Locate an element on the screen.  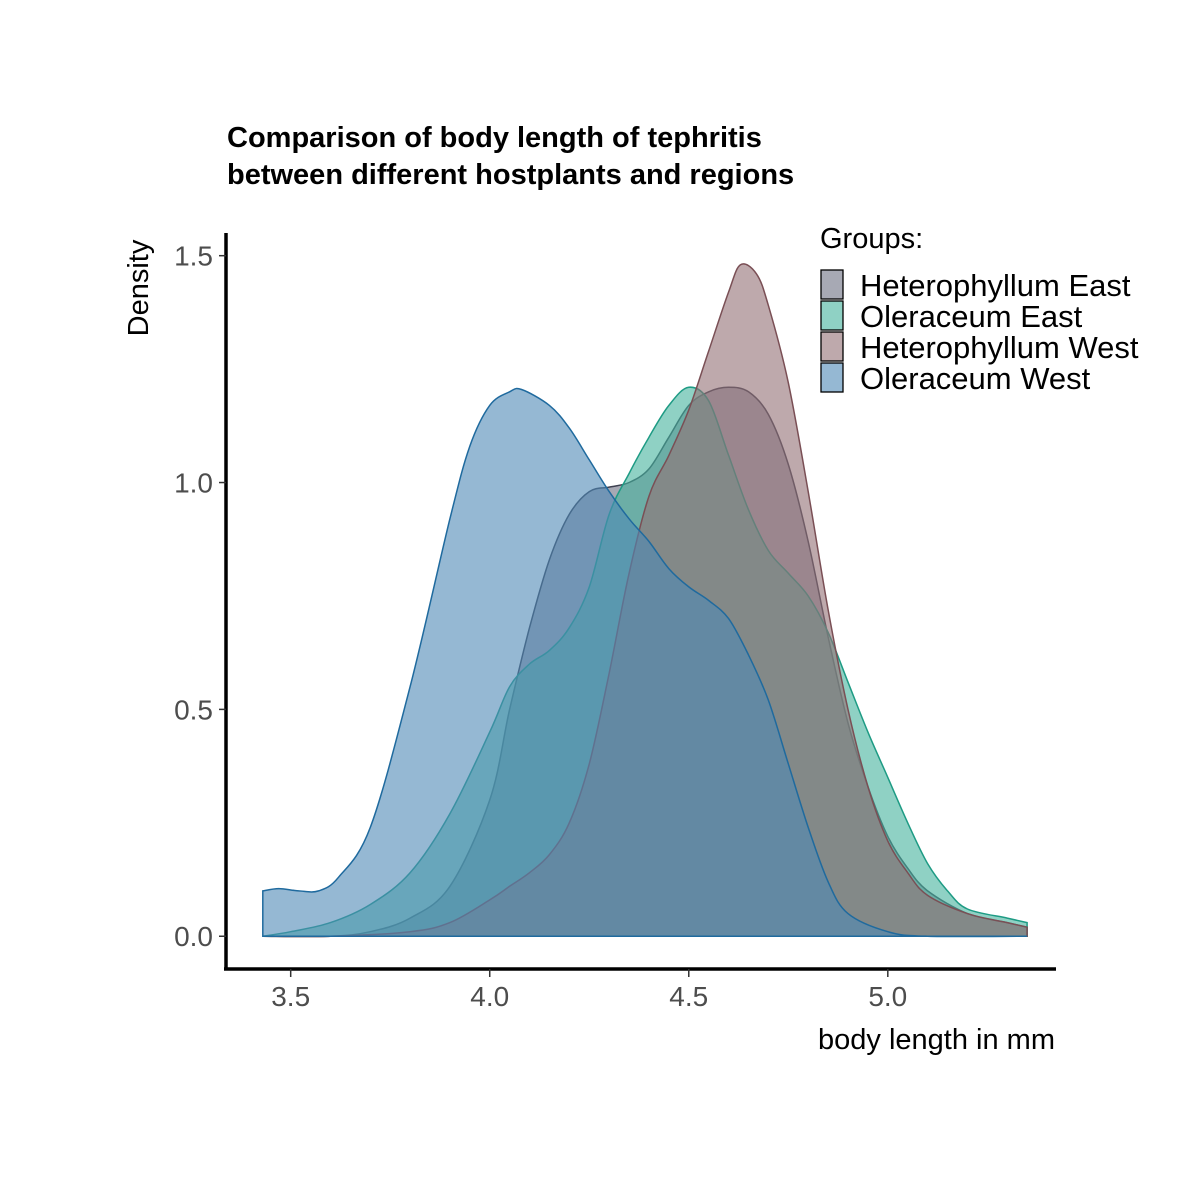
legend-item-heterophyllum-east: Heterophyllum East is located at coordinates (975, 285).